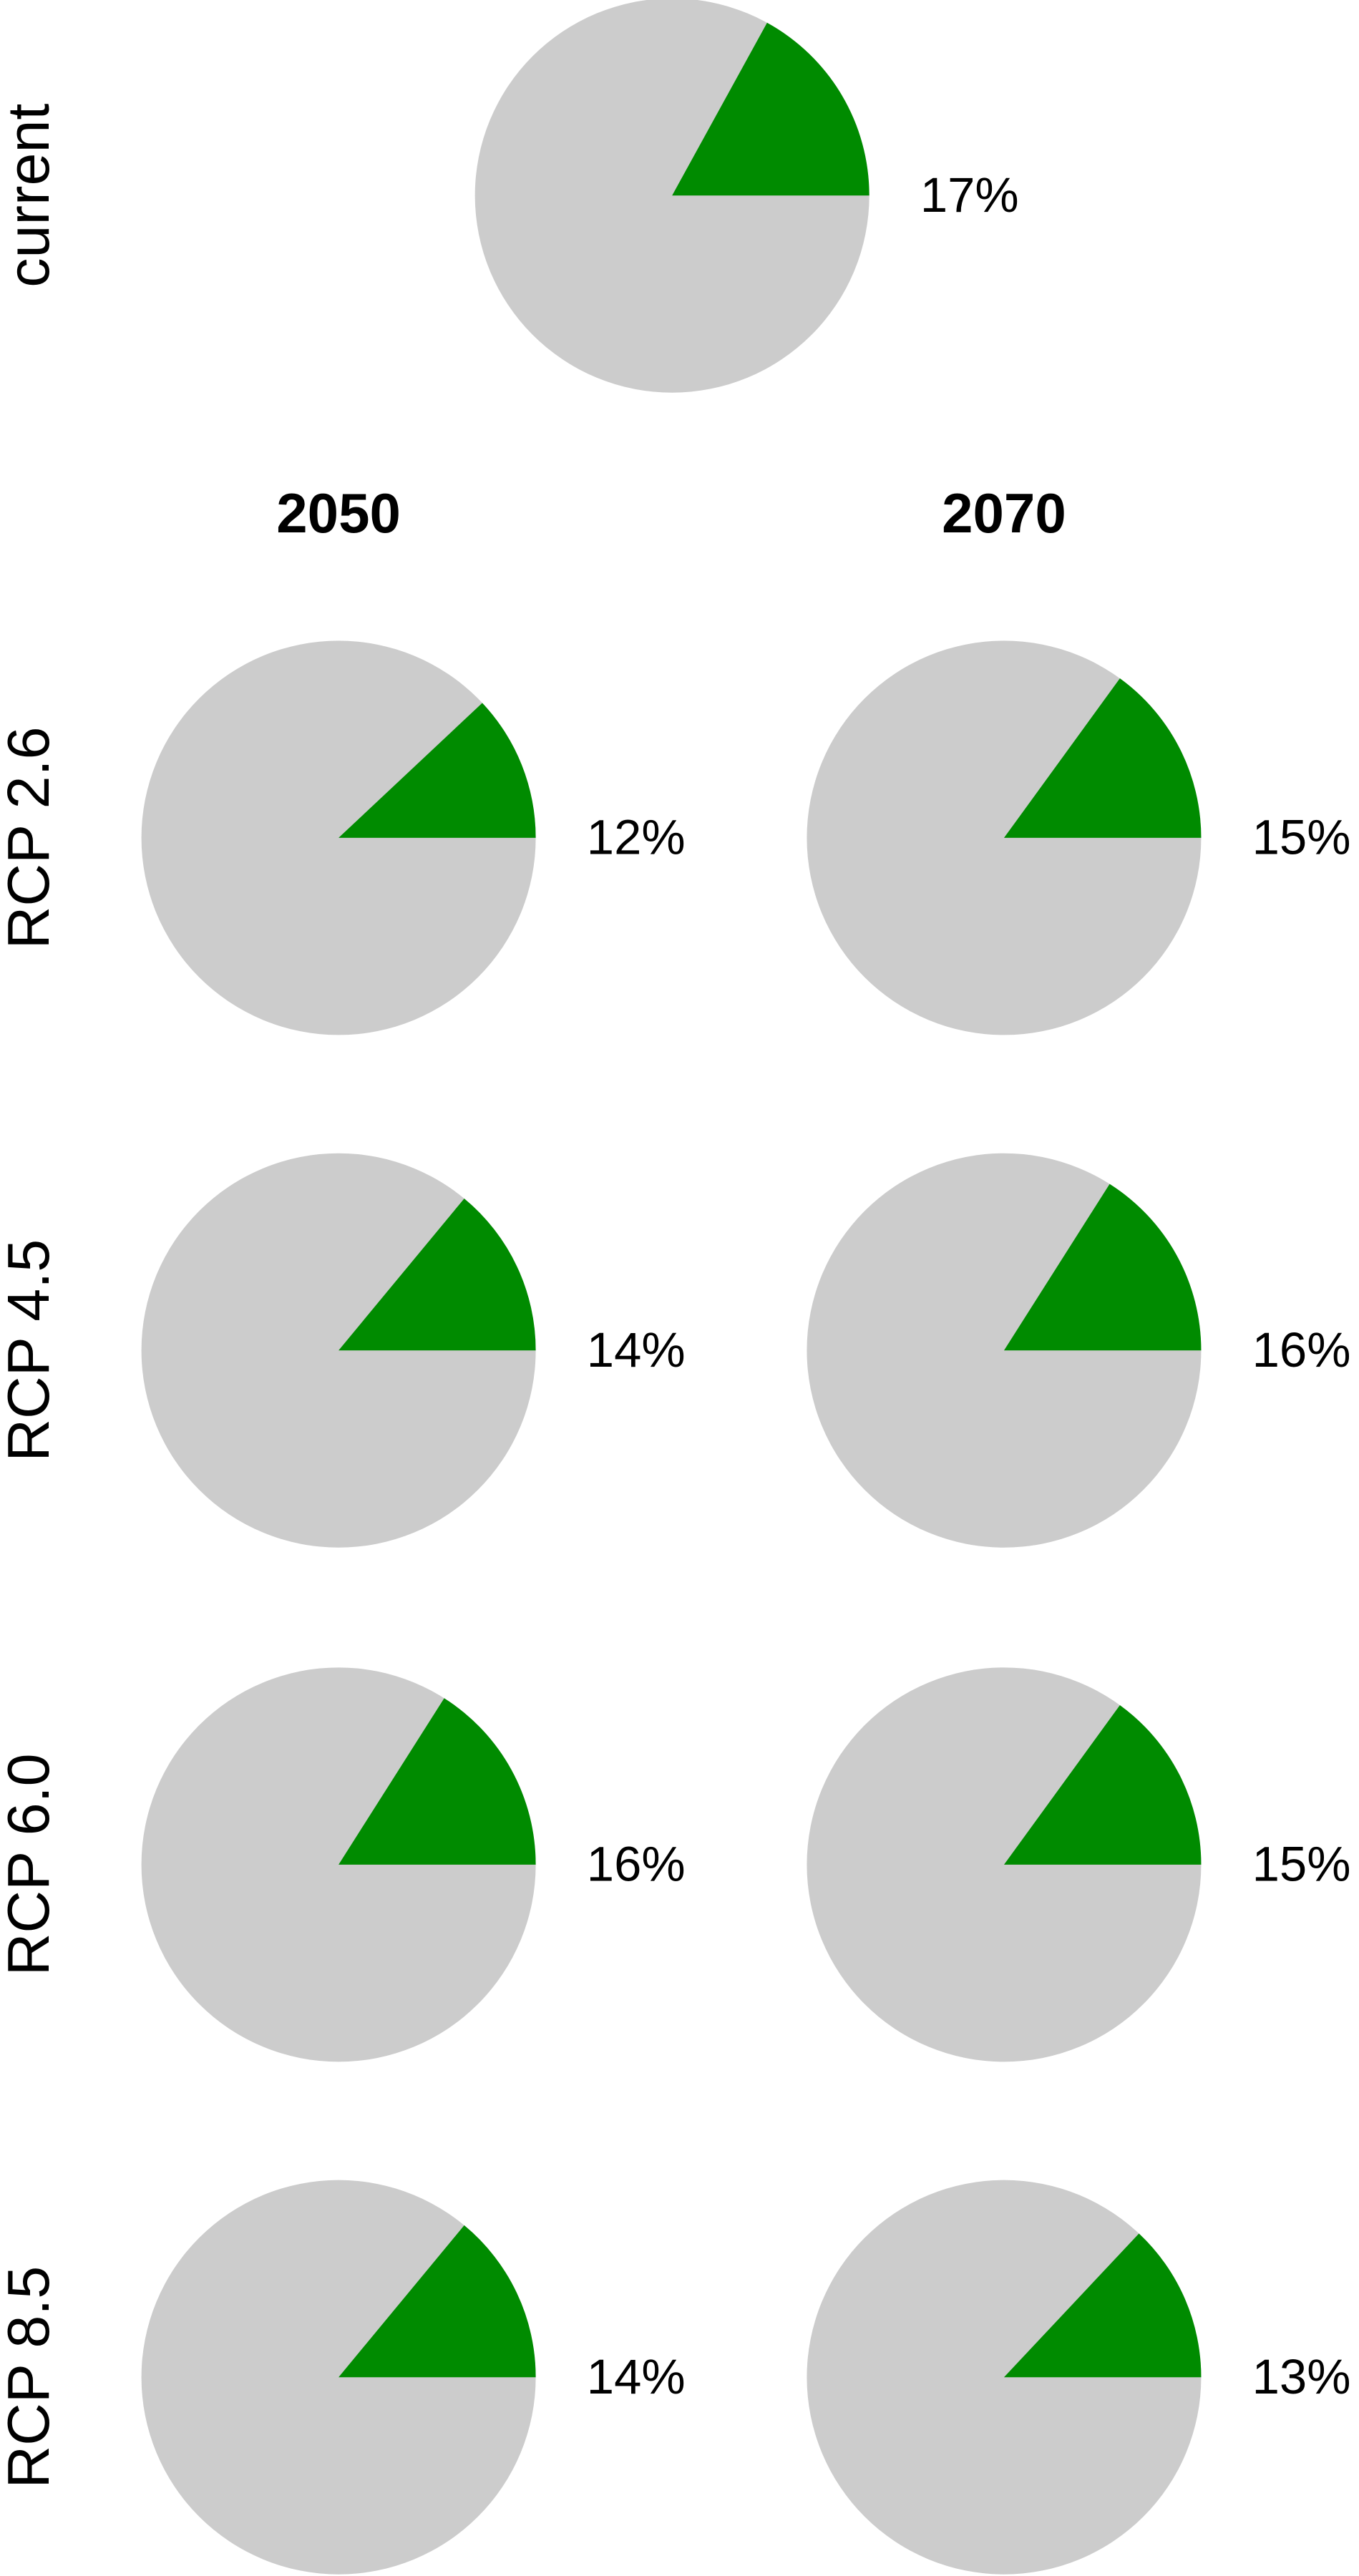 The image size is (1359, 2576). What do you see at coordinates (31, 1350) in the screenshot?
I see `row-label: RCP 4.5` at bounding box center [31, 1350].